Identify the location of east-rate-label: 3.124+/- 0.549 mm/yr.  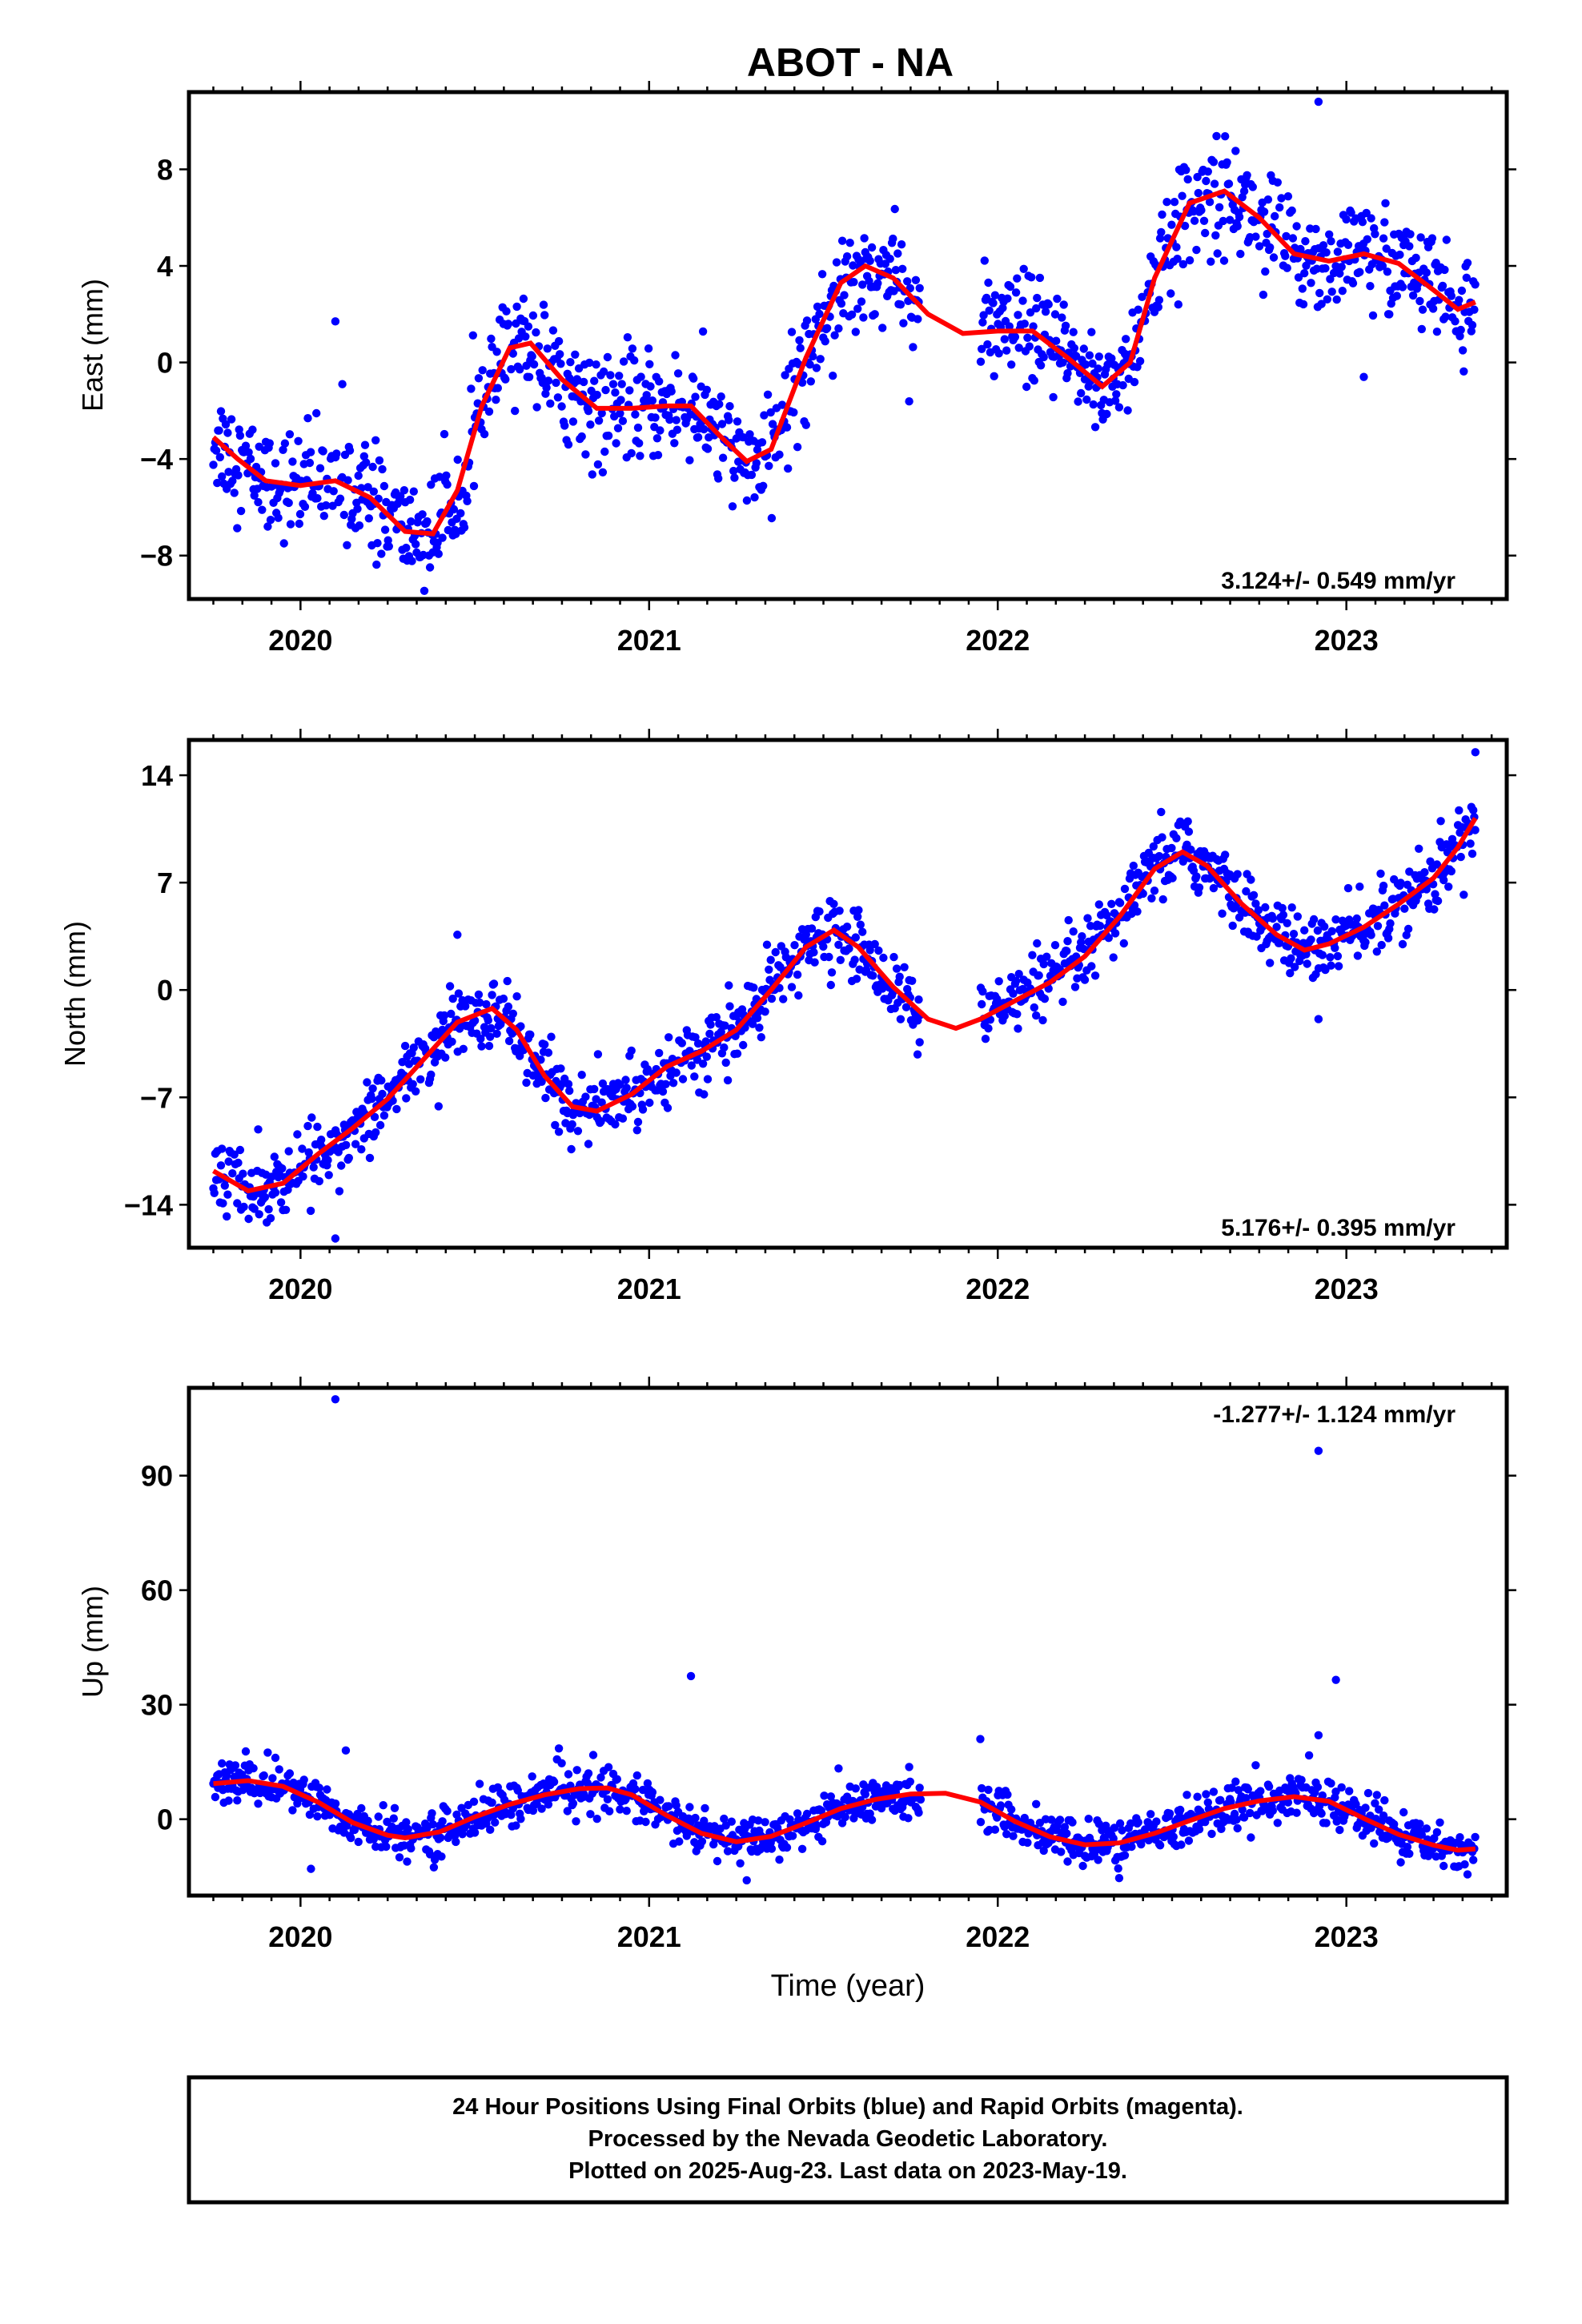
(1338, 581).